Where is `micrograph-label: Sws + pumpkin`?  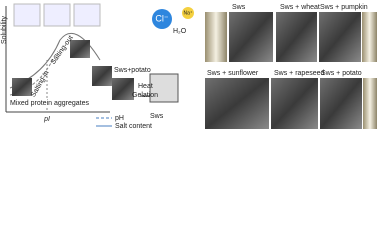
micrograph-label: Sws + pumpkin is located at coordinates (344, 7).